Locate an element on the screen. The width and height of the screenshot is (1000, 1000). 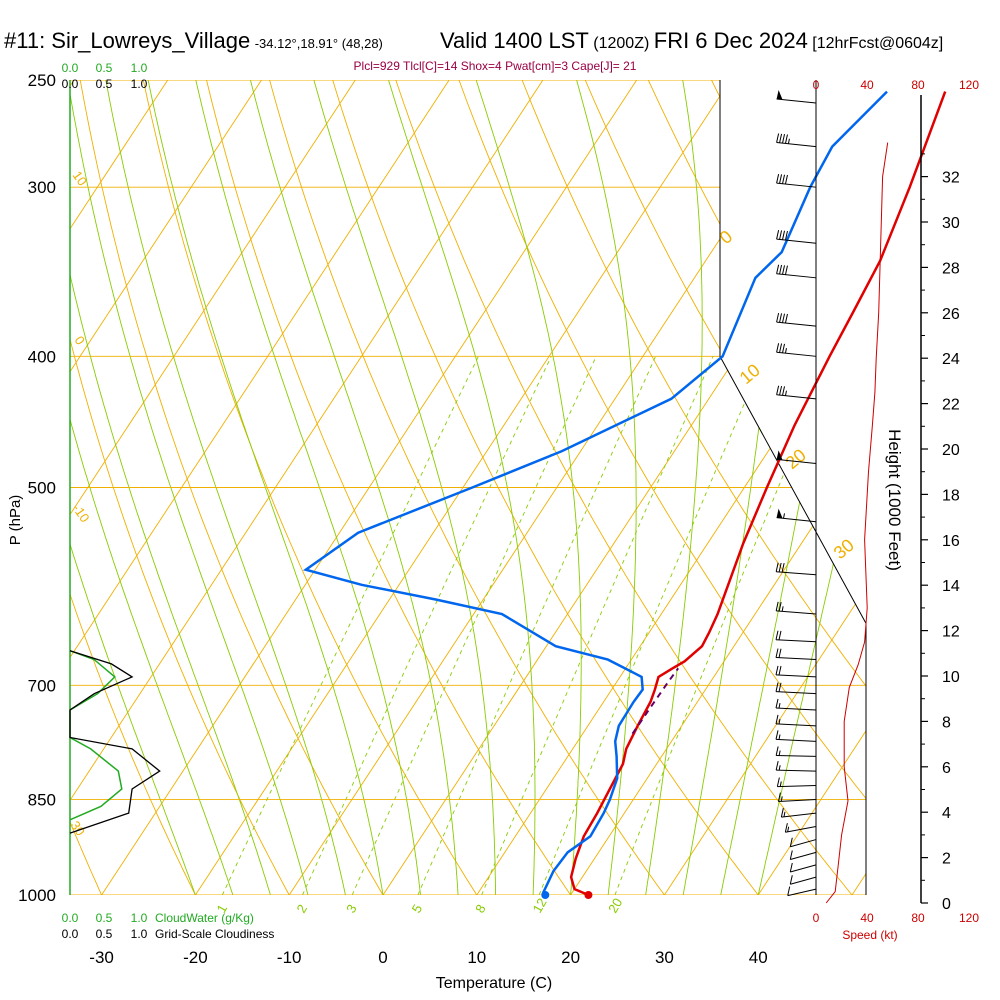
cloudiness-tick-bottom: 0.0 is located at coordinates (70, 934).